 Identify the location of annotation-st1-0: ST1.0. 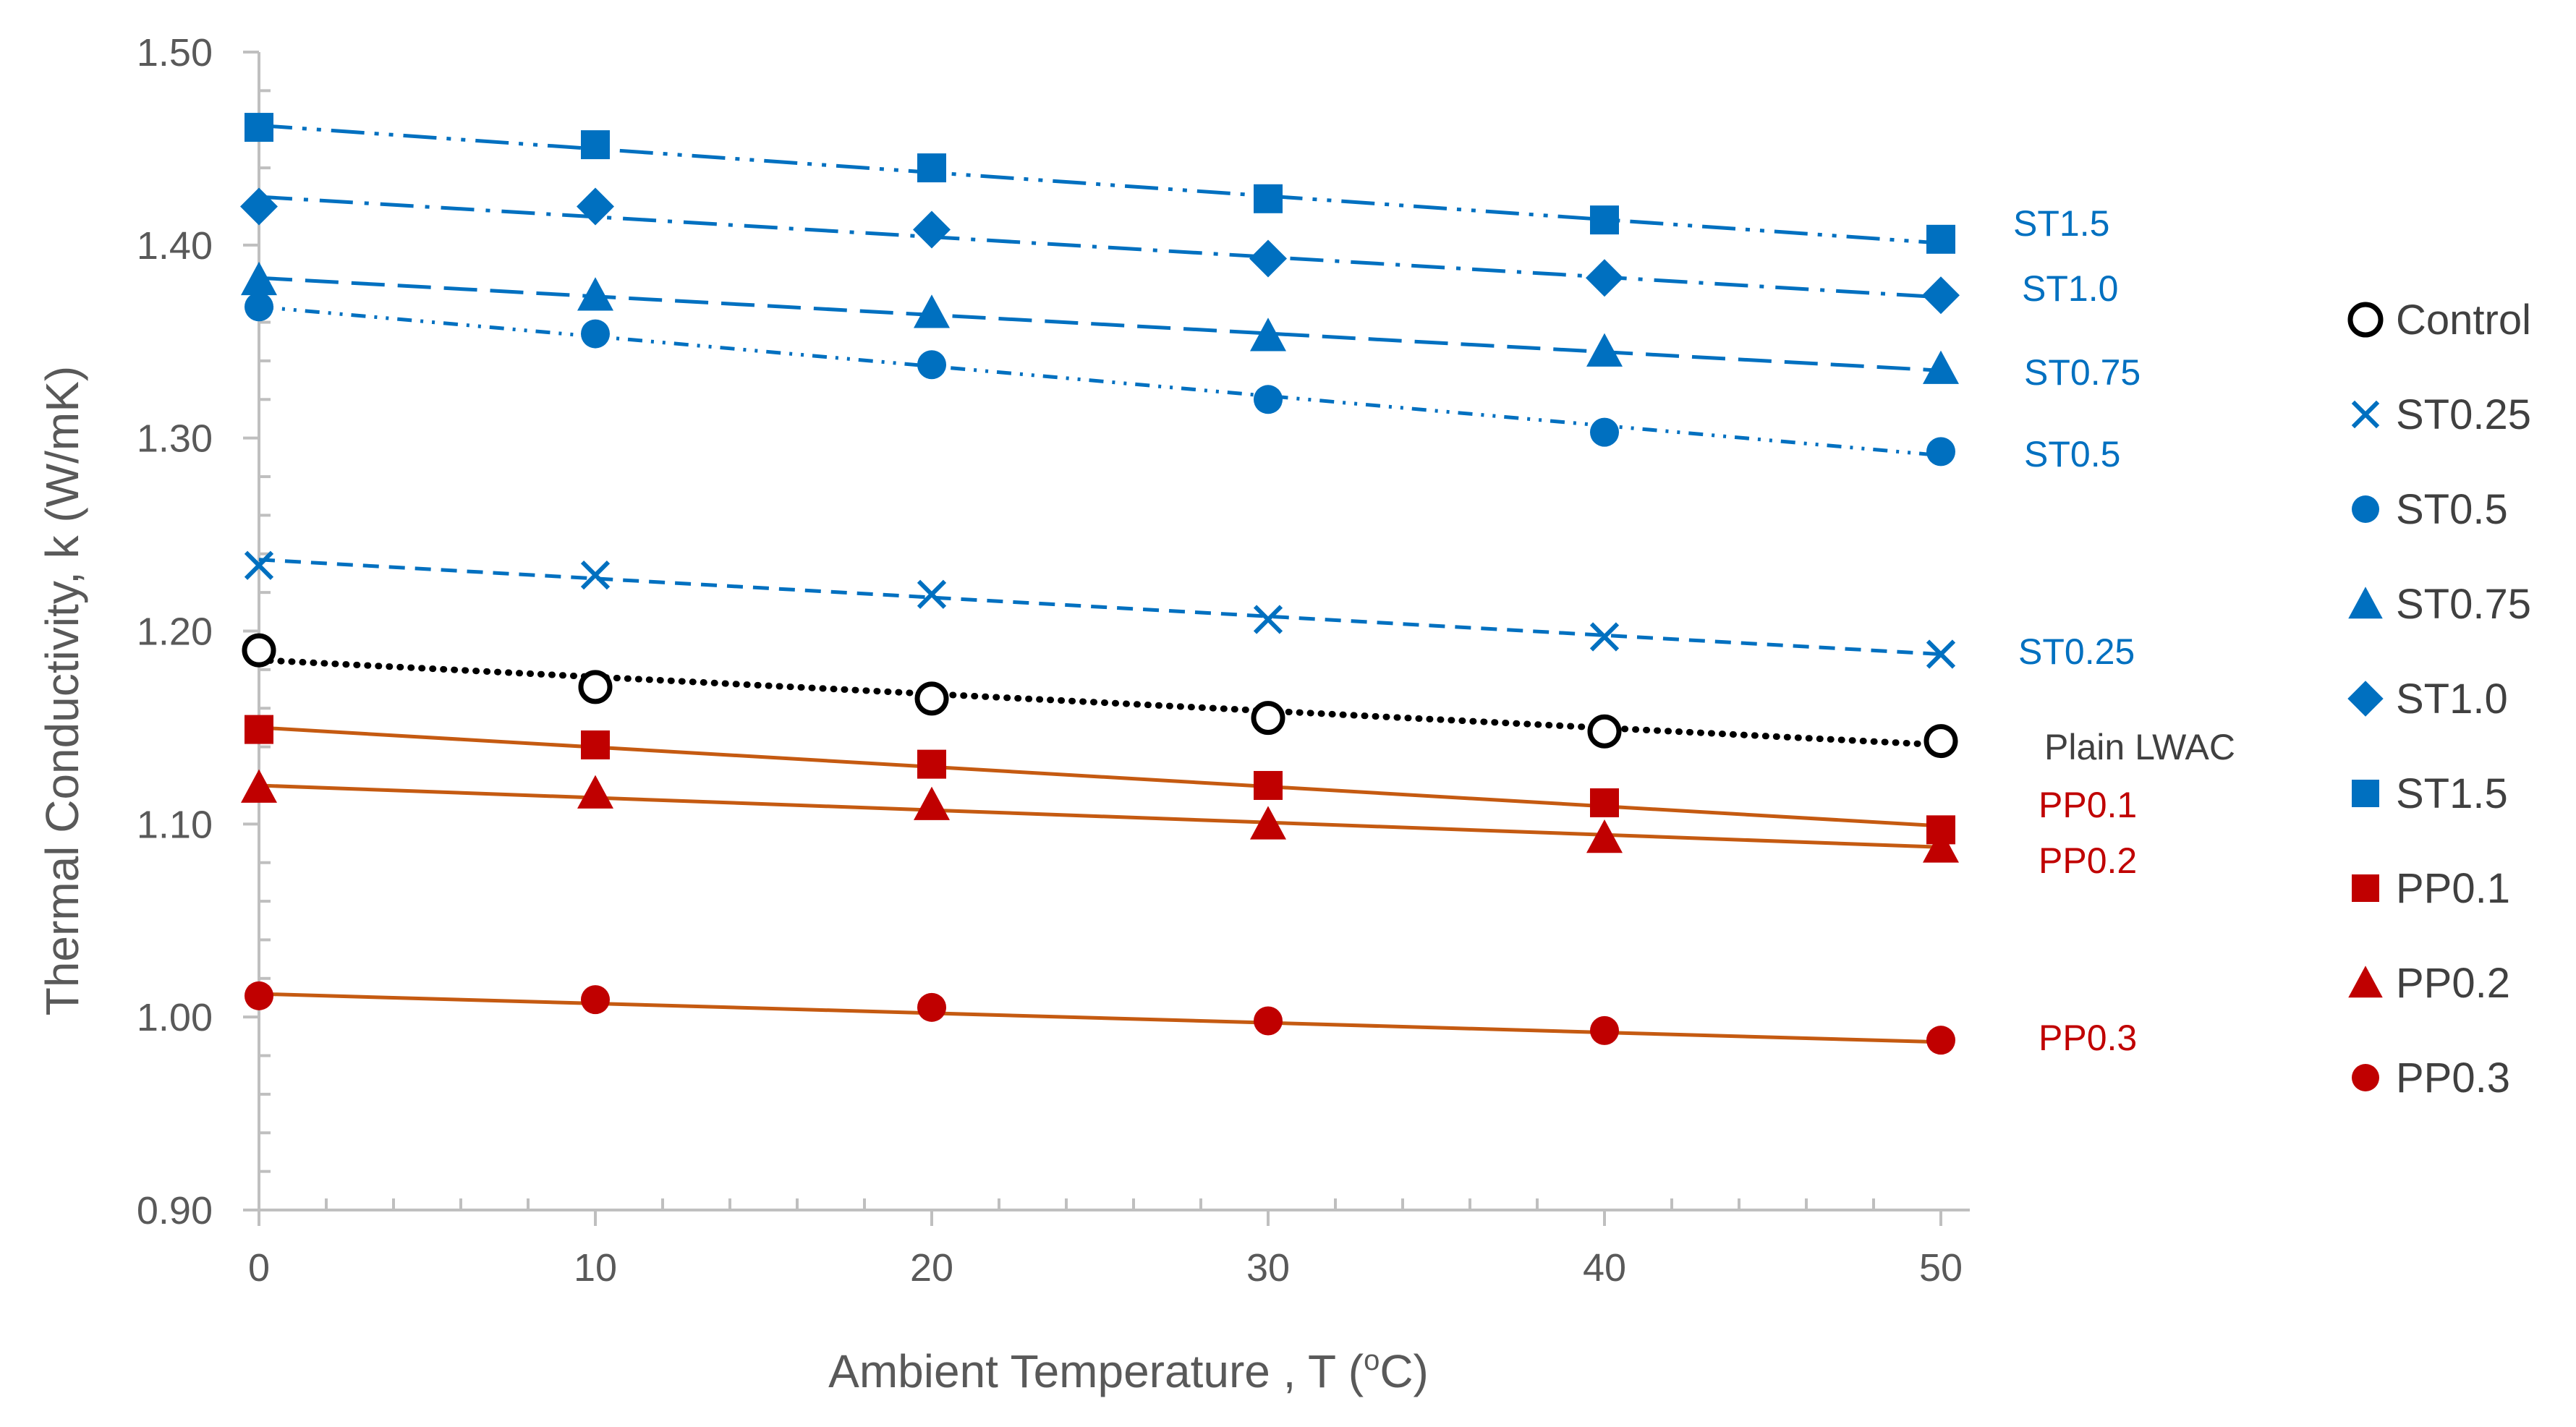
(2070, 289).